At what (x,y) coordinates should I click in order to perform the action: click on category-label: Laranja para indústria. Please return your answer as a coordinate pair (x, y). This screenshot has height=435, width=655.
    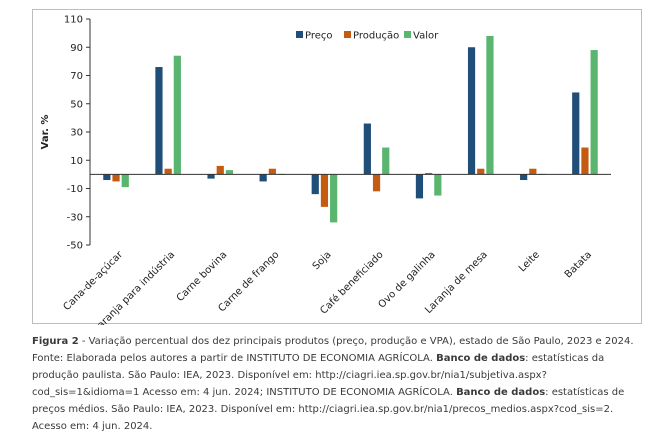
    Looking at the image, I should click on (134, 287).